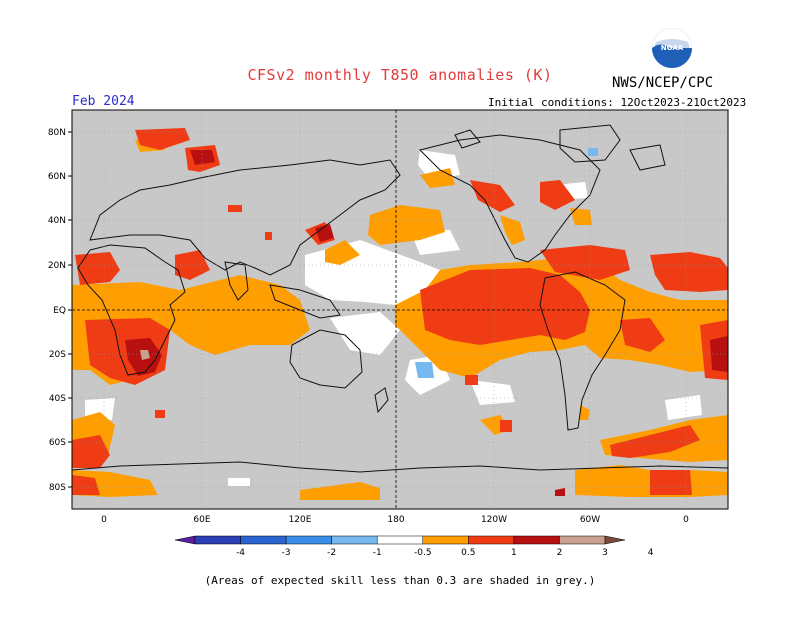  Describe the element at coordinates (615, 540) in the screenshot. I see `colorbar-bin-overflow` at that location.